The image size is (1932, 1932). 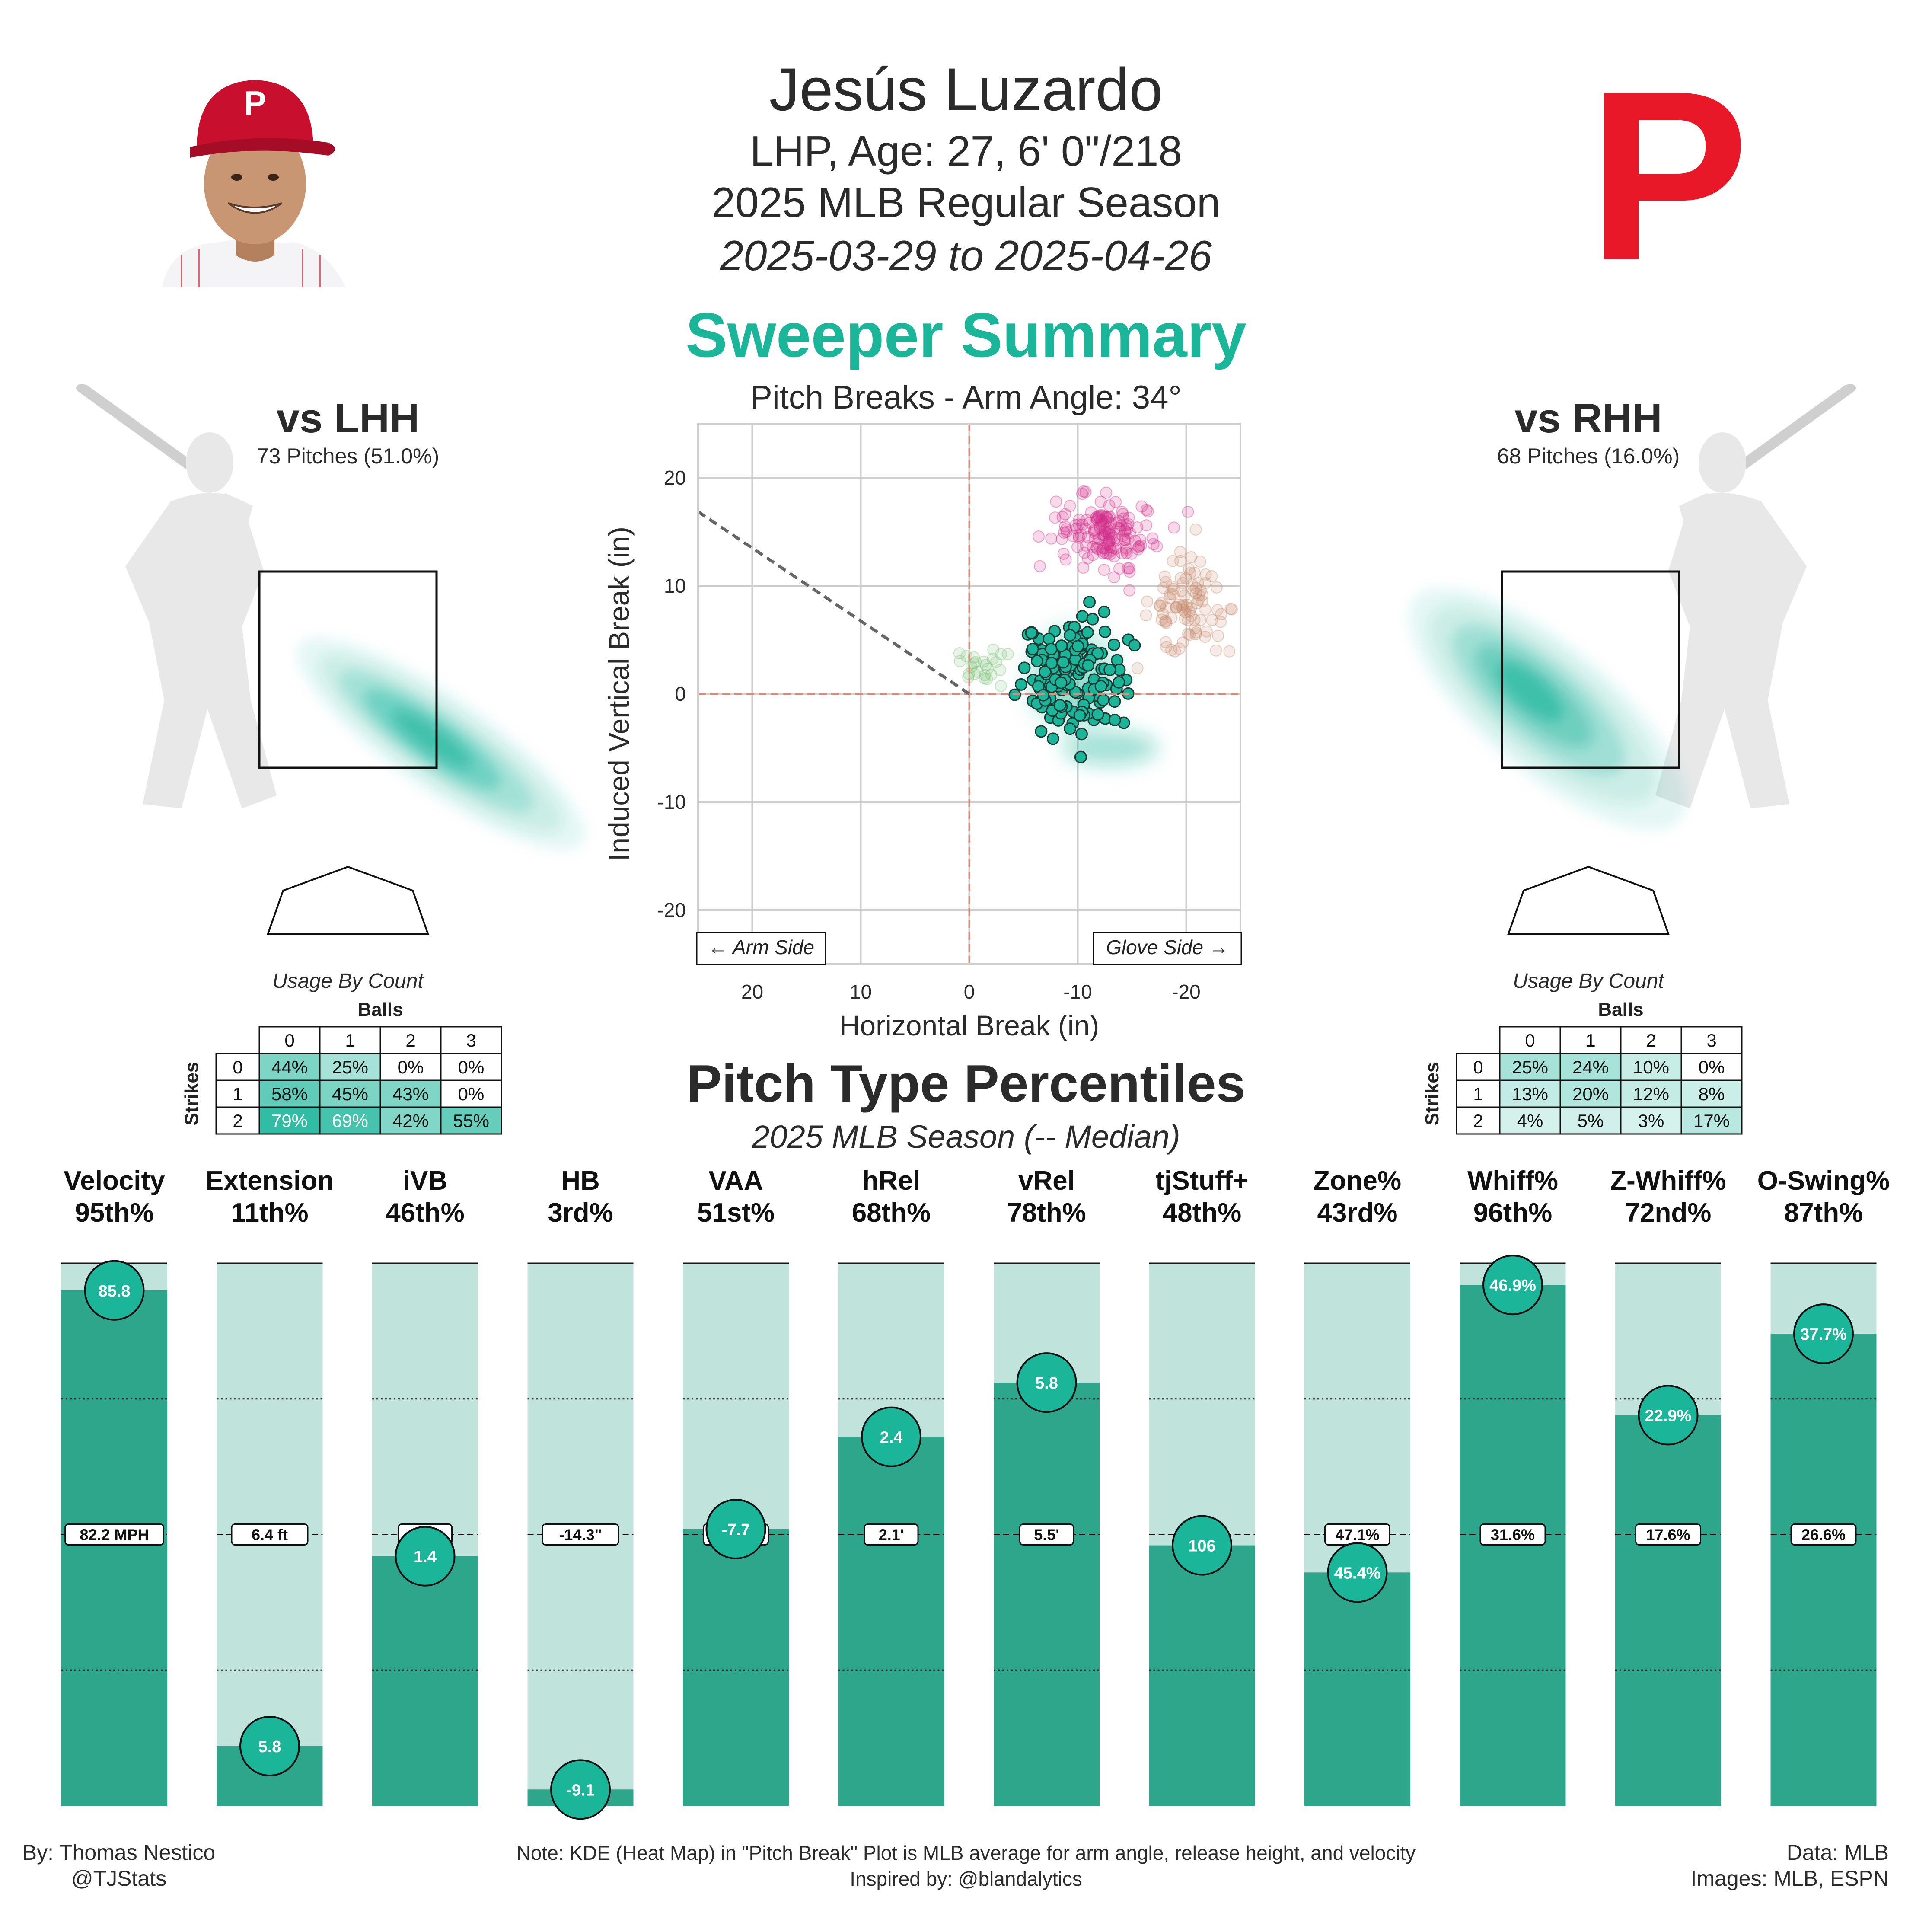 I want to click on season-label: 2025 MLB Regular Season, so click(x=966, y=202).